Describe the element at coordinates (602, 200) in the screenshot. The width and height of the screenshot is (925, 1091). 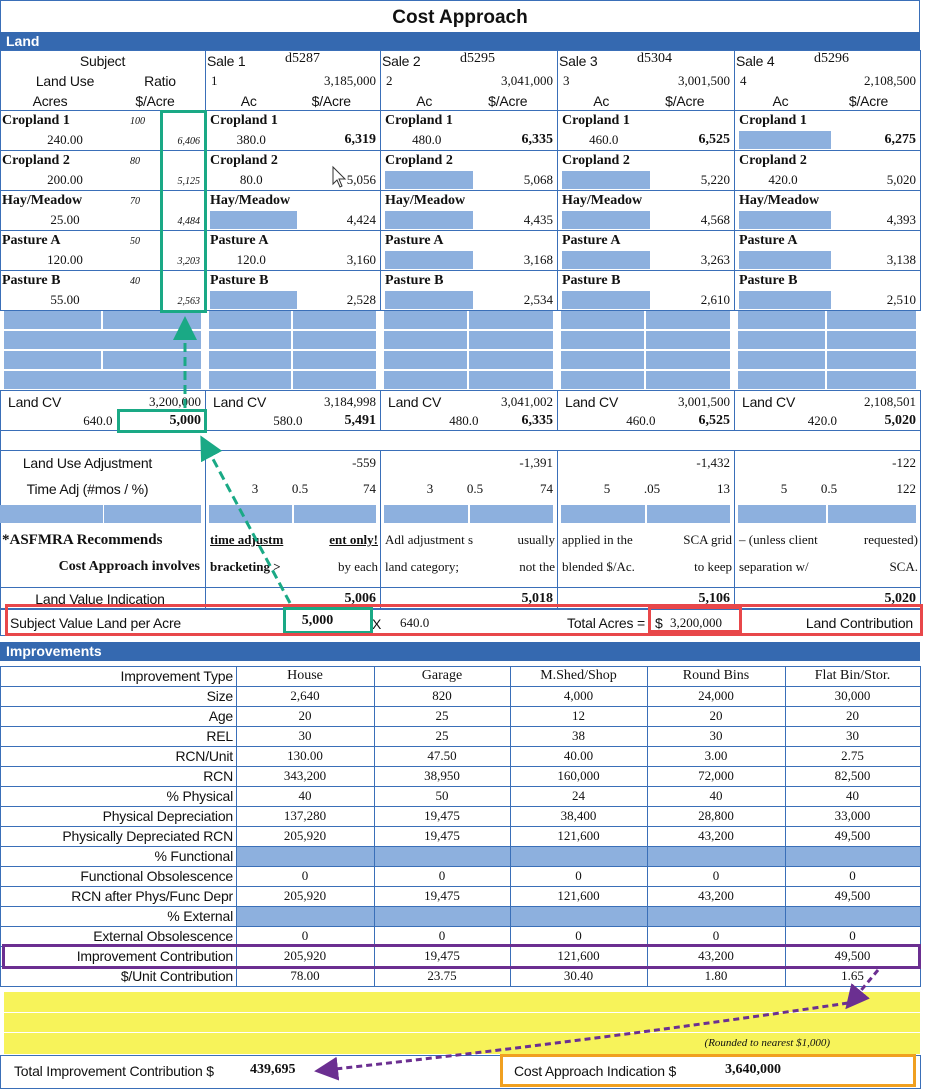
I see `land-use-name: Hay/Meadow` at that location.